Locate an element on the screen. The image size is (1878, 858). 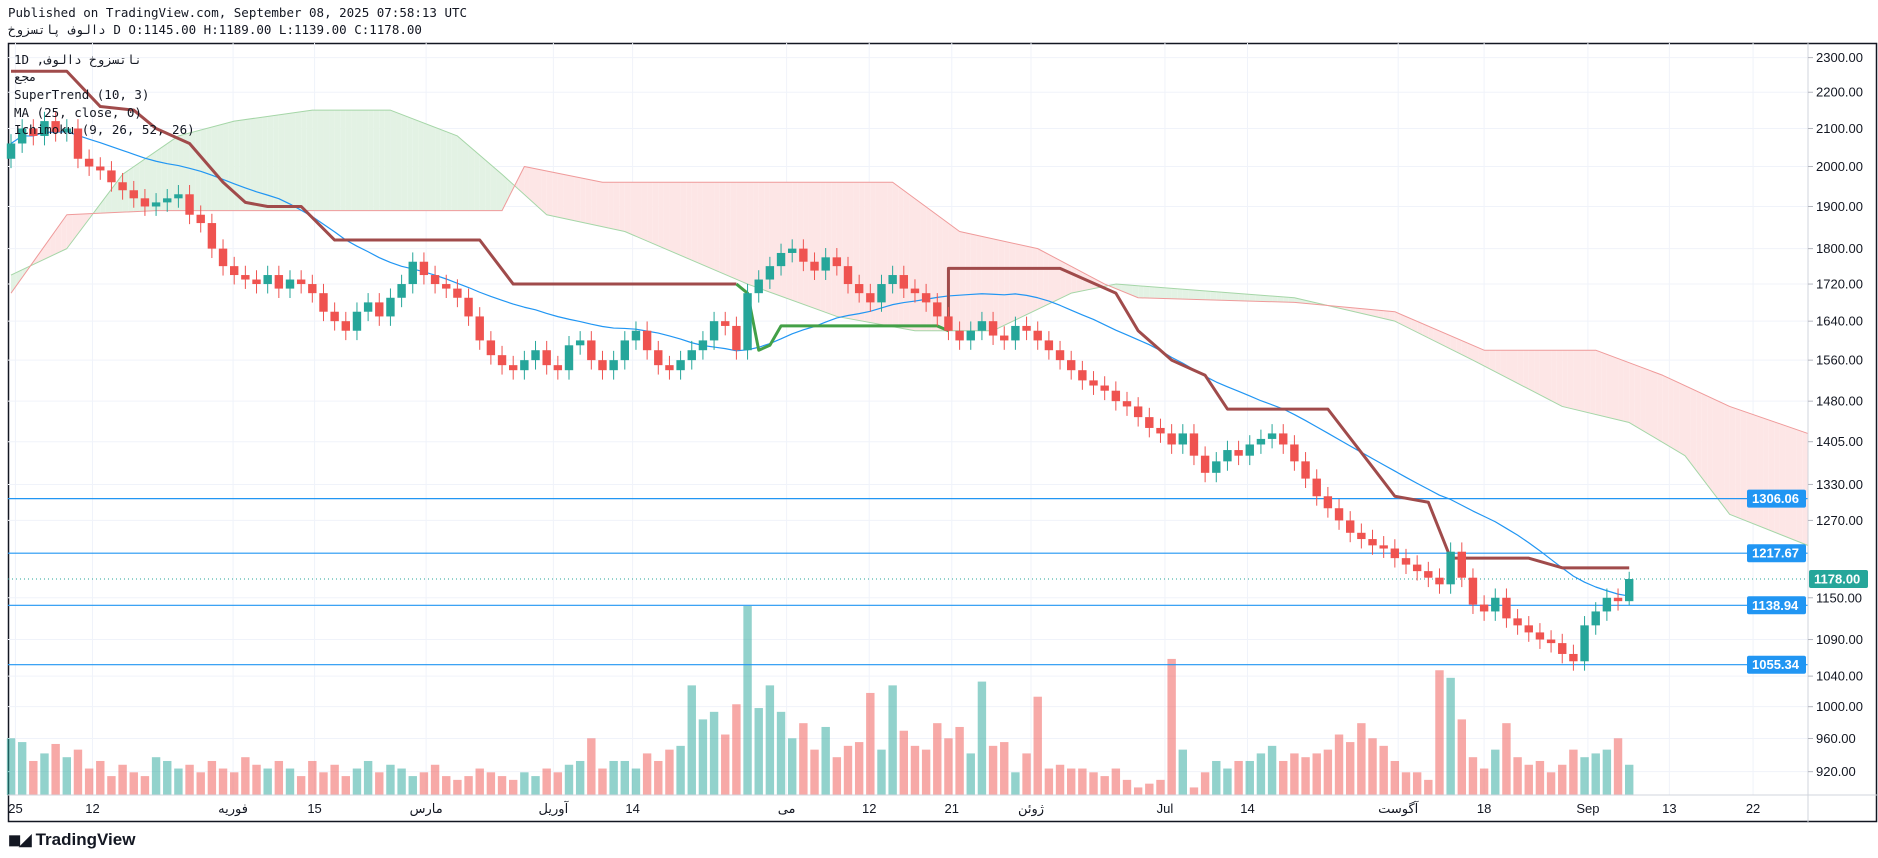
time-tick-label: فوریه is located at coordinates (233, 809).